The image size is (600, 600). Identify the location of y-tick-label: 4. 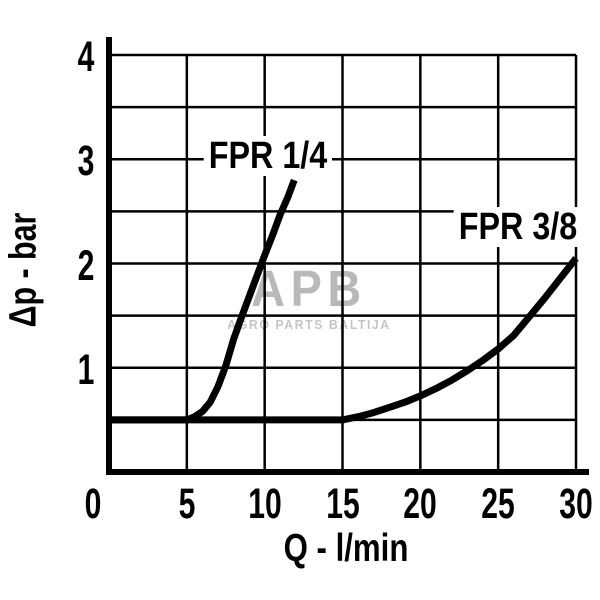
(86, 57).